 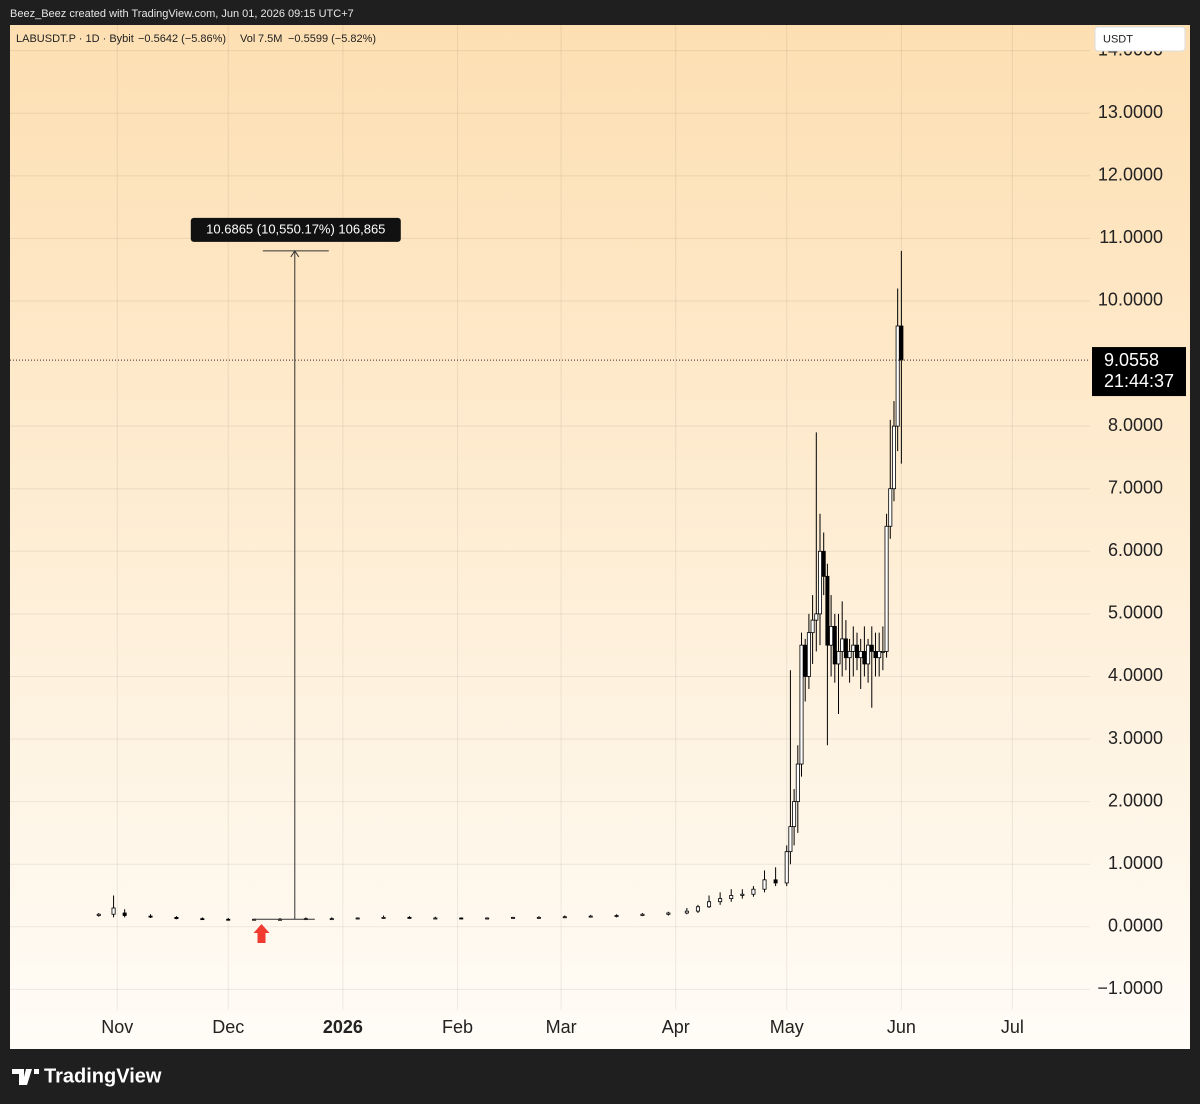 I want to click on y-tick-label: 3.0000, so click(x=1135, y=738).